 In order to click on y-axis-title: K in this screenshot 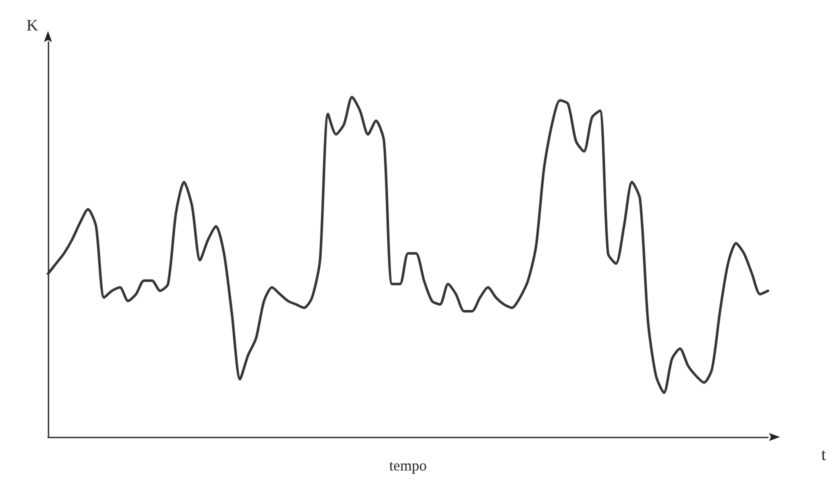, I will do `click(32, 26)`.